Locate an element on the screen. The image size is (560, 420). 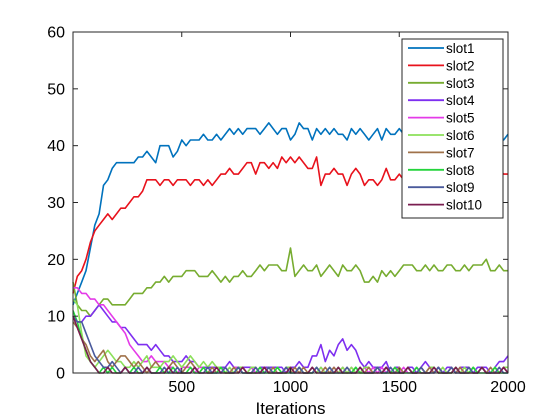
legend-label-slot3: slot3 is located at coordinates (460, 83).